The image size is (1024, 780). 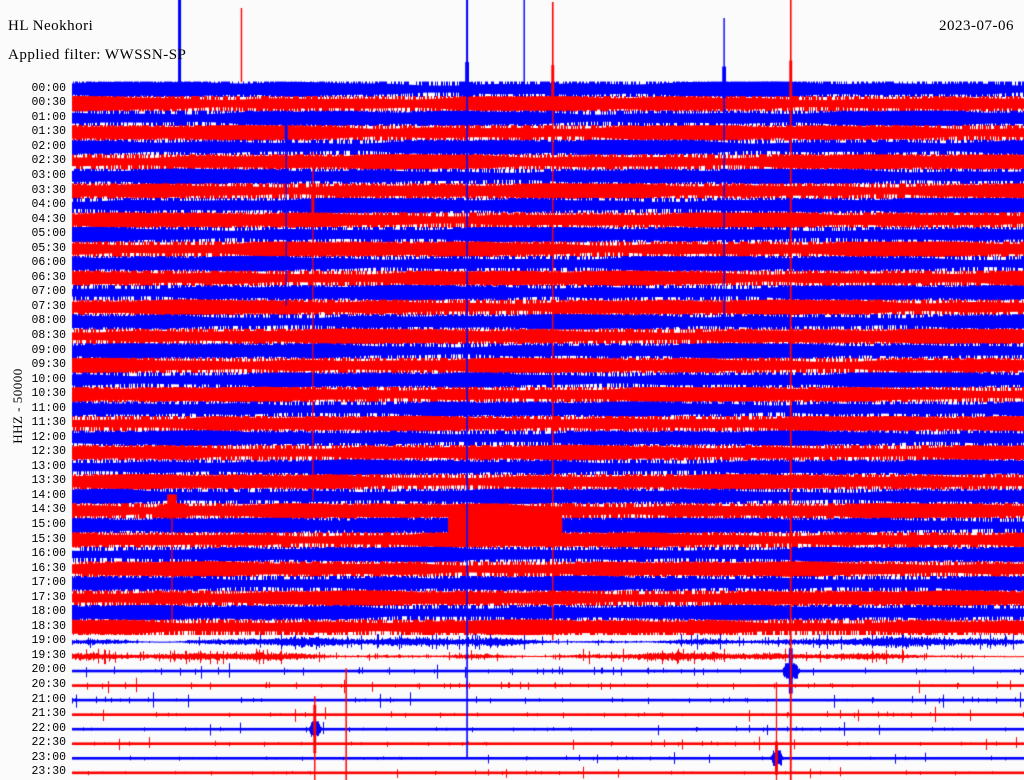 I want to click on time-tick-label: 12:30, so click(x=48, y=452).